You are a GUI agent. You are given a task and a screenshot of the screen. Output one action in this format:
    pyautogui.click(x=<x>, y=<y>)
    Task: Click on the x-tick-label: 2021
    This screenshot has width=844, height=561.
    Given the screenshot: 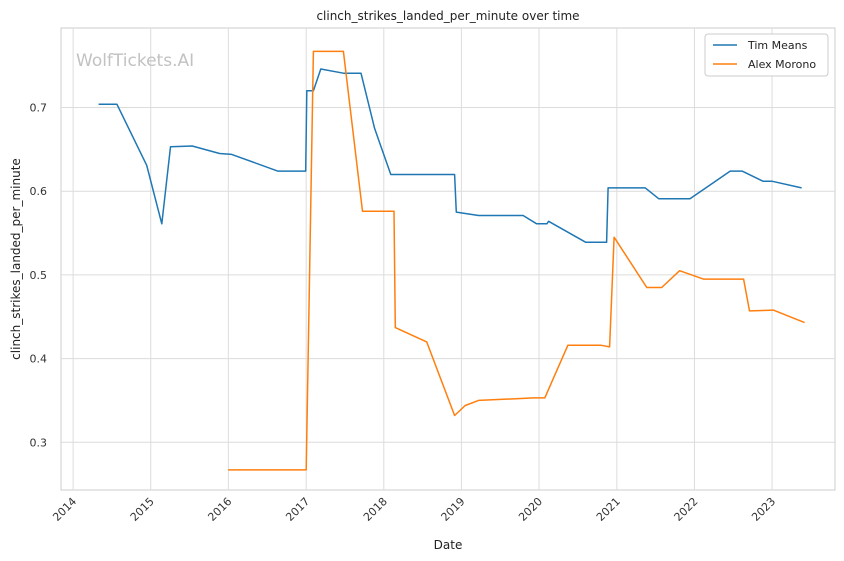 What is the action you would take?
    pyautogui.click(x=608, y=509)
    